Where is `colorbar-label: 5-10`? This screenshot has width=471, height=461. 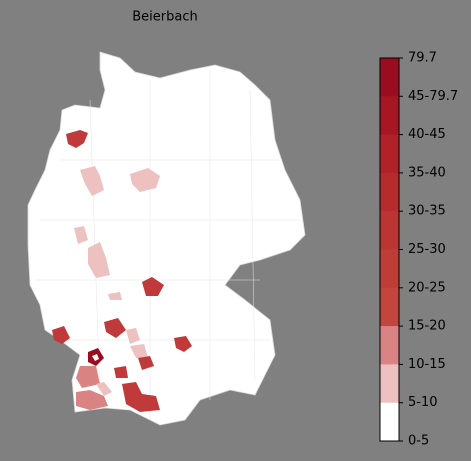 colorbar-label: 5-10 is located at coordinates (423, 402).